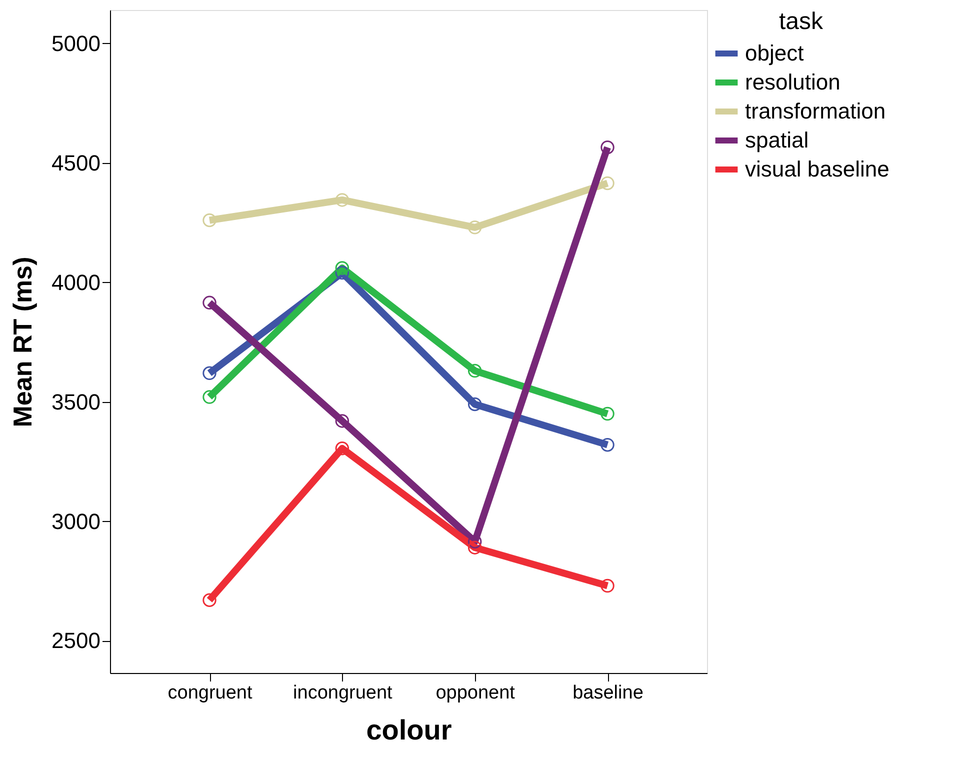 The image size is (967, 763). I want to click on x-axis-title: colour, so click(409, 730).